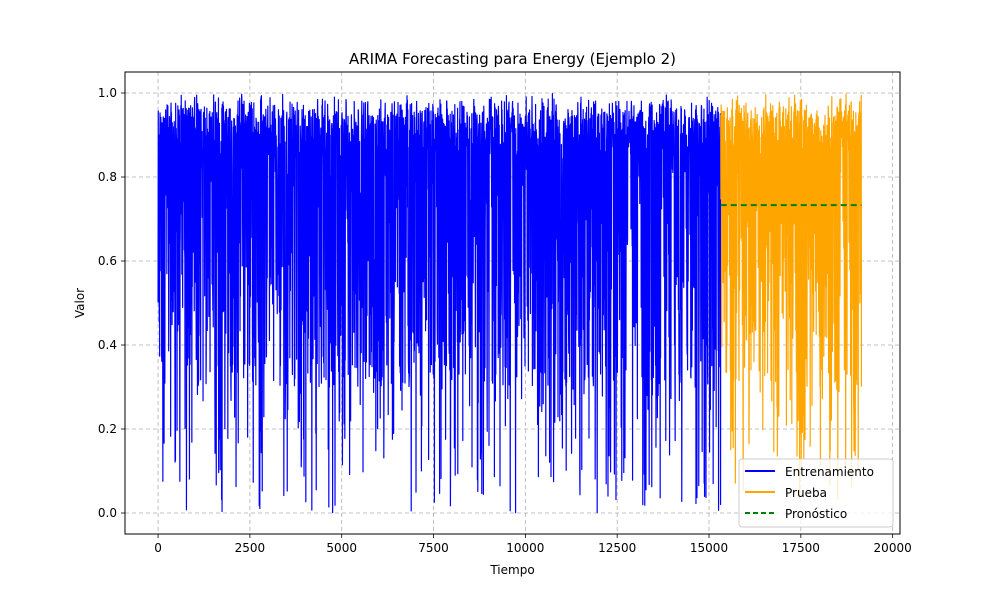 The image size is (1000, 600). I want to click on y-tick-label: 0.6, so click(107, 261).